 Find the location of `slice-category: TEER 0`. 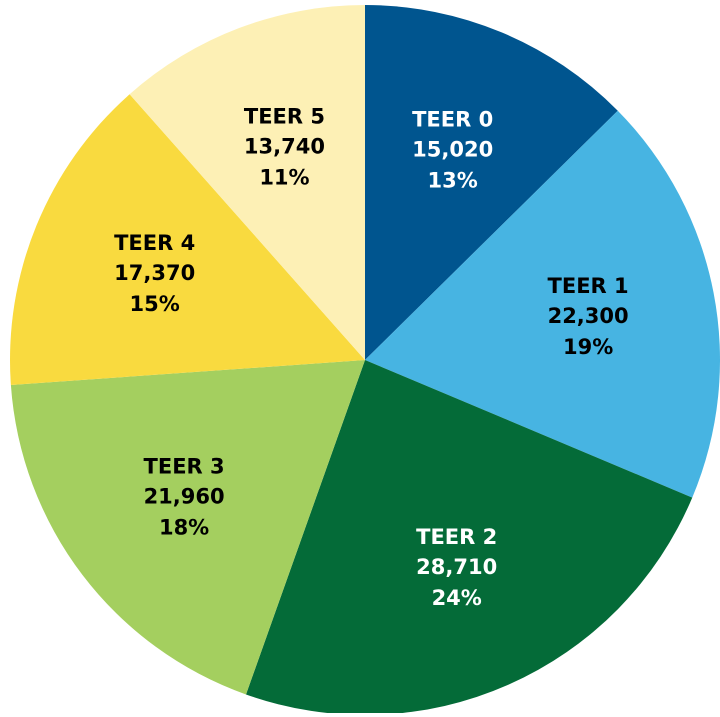

slice-category: TEER 0 is located at coordinates (452, 119).